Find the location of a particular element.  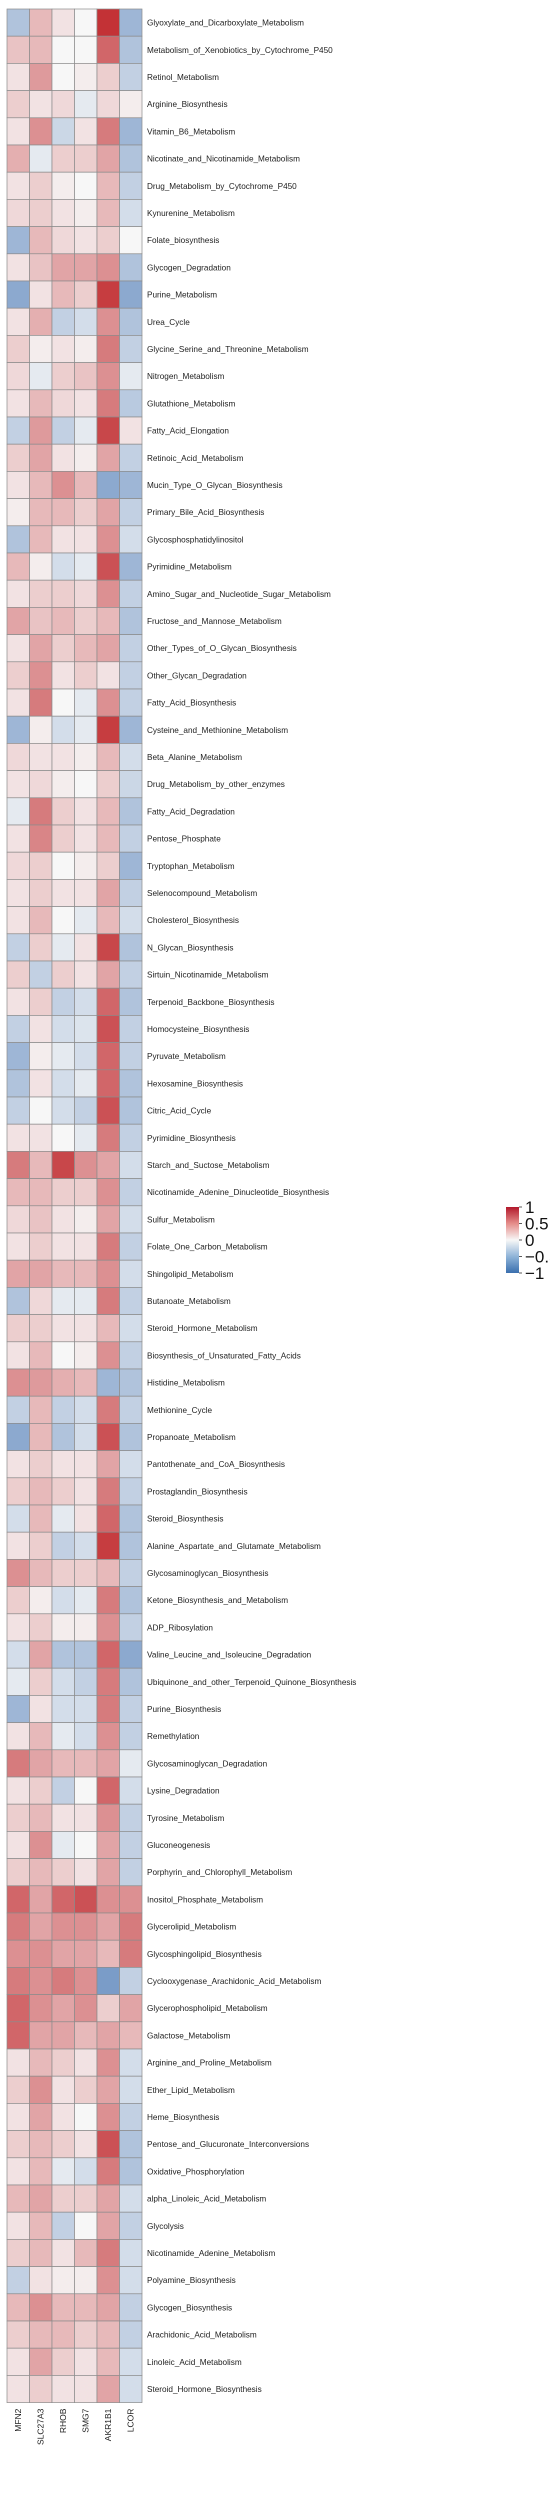

row-label: Tryptophan_Metabolism is located at coordinates (191, 866).